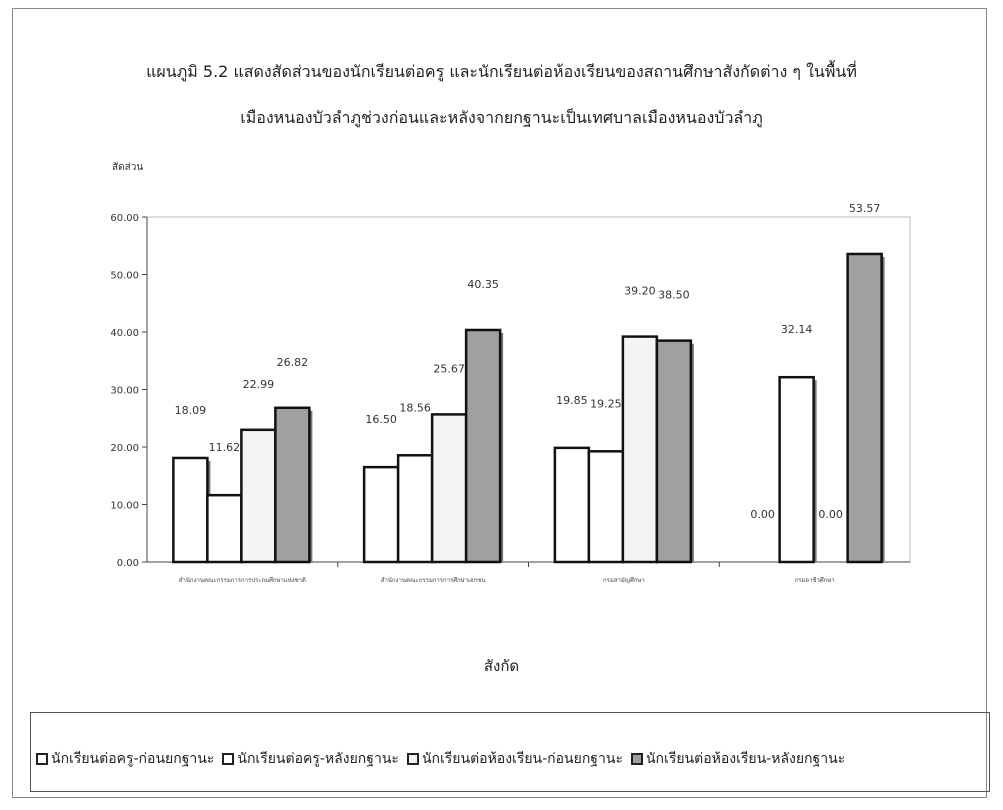  I want to click on data-label: 39.20, so click(640, 291).